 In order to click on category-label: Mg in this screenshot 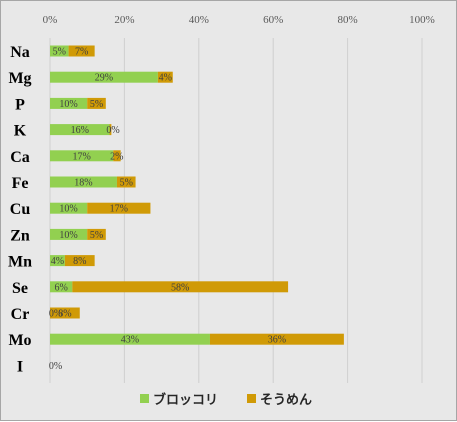, I will do `click(19, 78)`.